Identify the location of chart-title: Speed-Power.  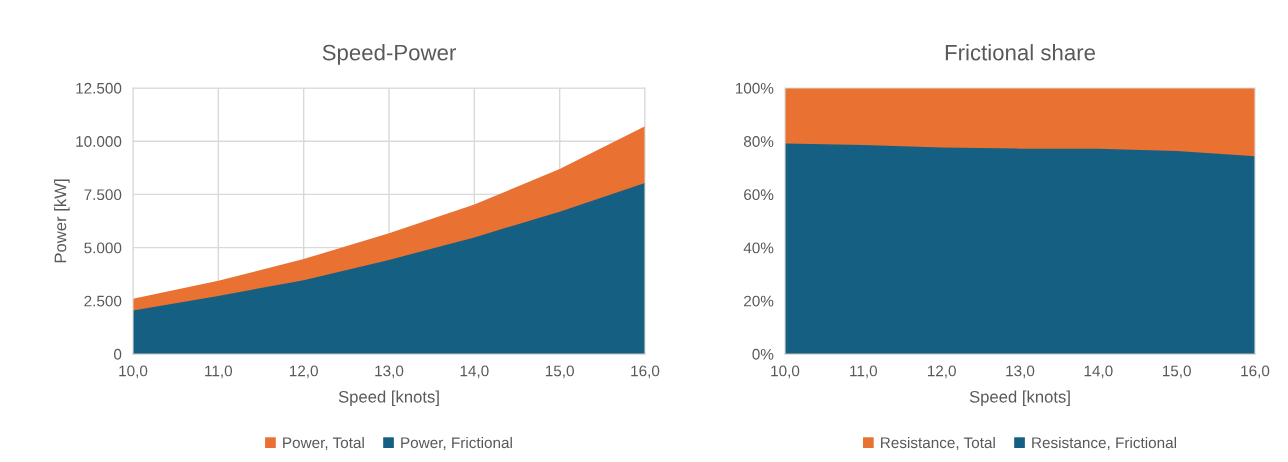
(389, 54).